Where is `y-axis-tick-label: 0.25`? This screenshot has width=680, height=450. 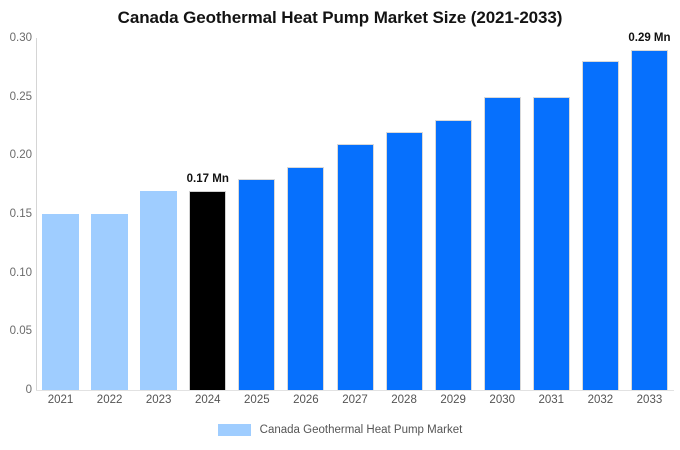 y-axis-tick-label: 0.25 is located at coordinates (20, 96).